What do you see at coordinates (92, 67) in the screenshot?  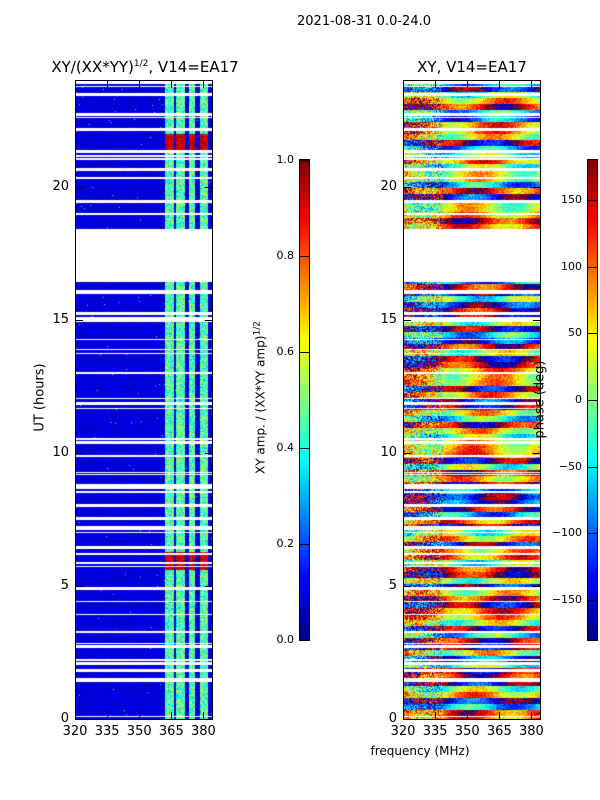 I see `title-main: XY/(XX*YY)` at bounding box center [92, 67].